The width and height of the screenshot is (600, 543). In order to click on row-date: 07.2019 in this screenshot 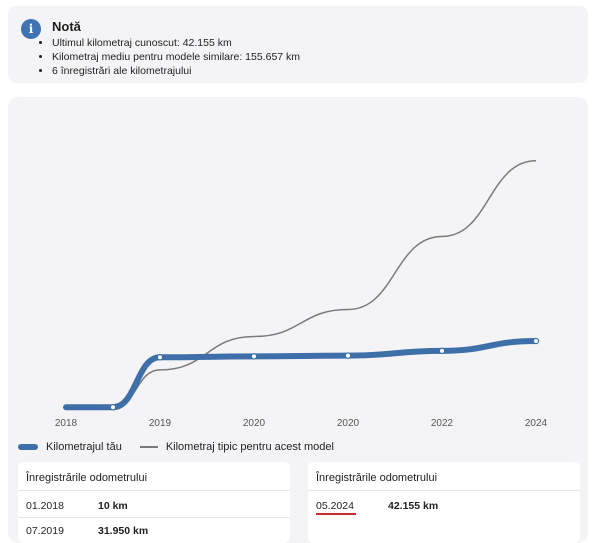, I will do `click(45, 531)`.